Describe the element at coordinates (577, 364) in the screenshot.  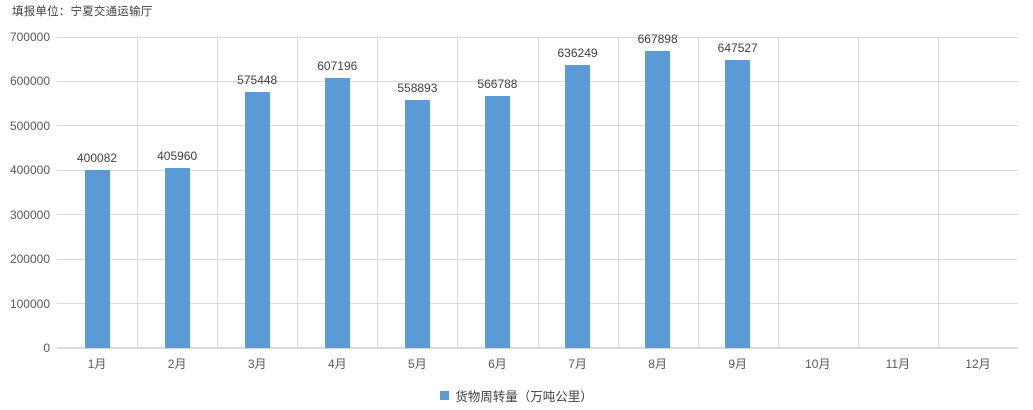
I see `x-axis-tick-label: 7月` at that location.